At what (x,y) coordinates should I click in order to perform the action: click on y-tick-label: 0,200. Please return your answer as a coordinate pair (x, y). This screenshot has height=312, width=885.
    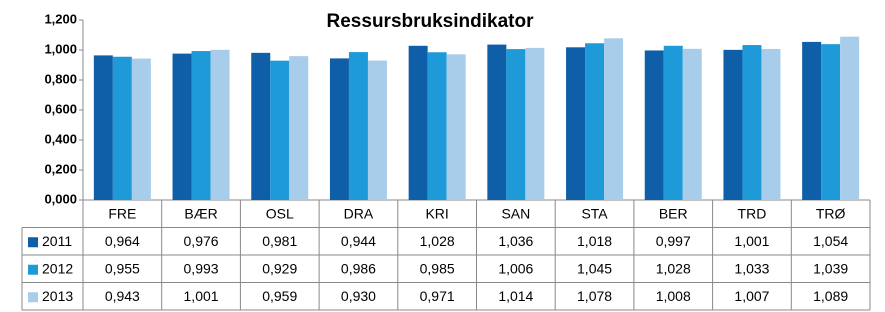
    Looking at the image, I should click on (60, 168).